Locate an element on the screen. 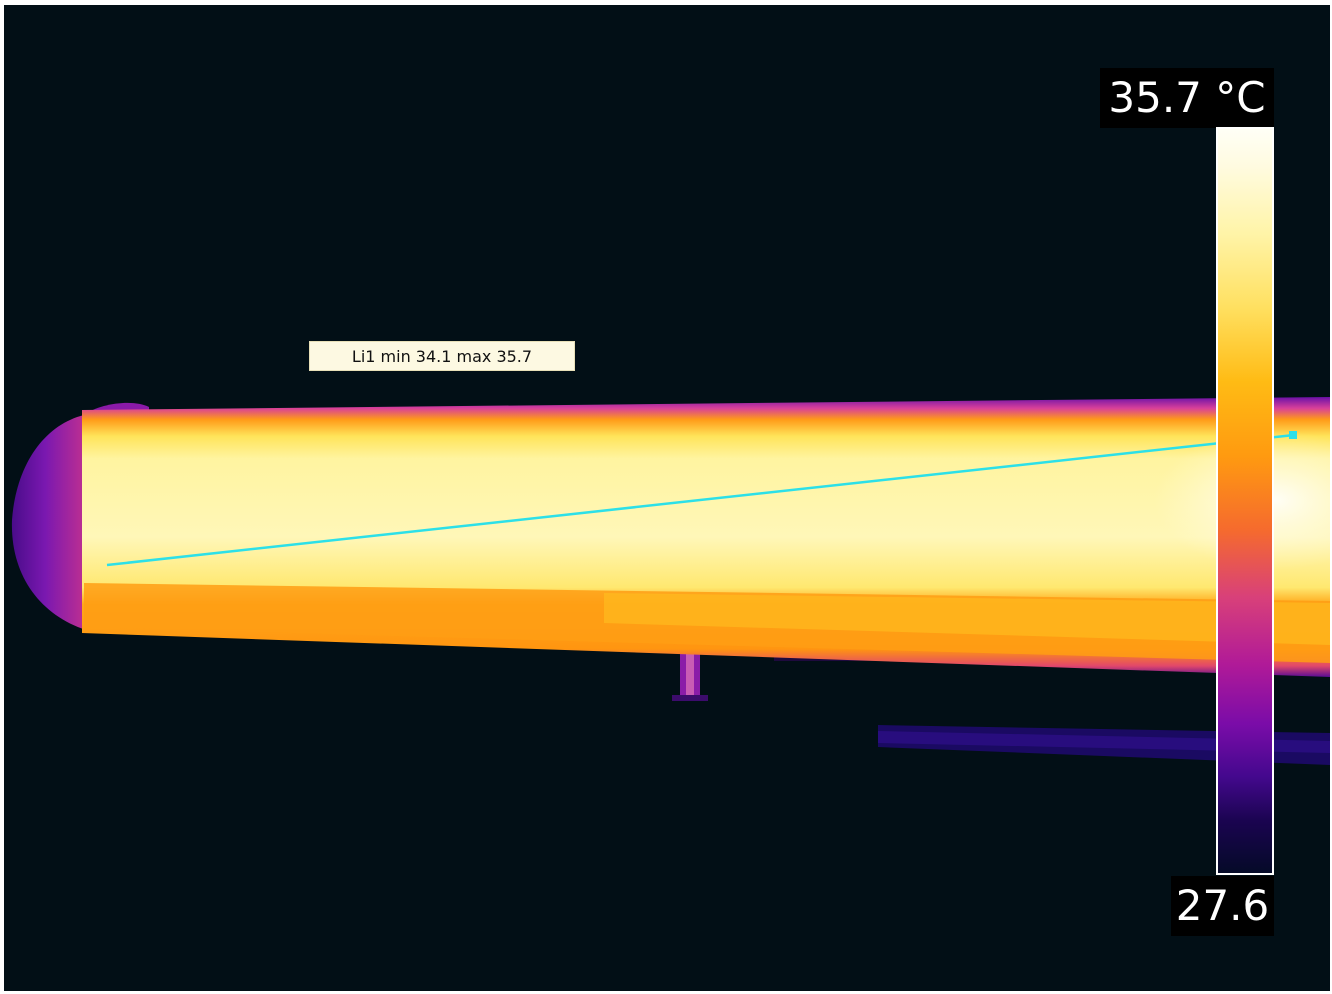 Image resolution: width=1332 pixels, height=994 pixels. scale-min-label: 27.6 is located at coordinates (1222, 906).